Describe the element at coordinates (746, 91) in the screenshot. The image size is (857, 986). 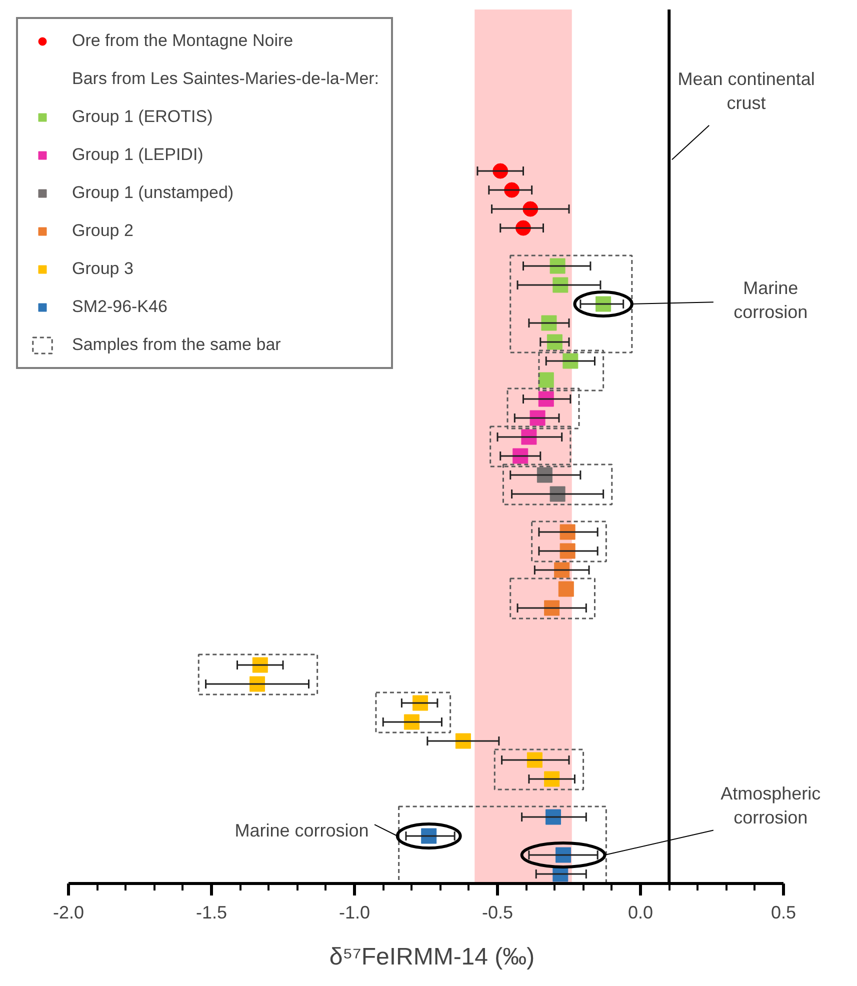
I see `ref-line-label: Mean continental crust` at that location.